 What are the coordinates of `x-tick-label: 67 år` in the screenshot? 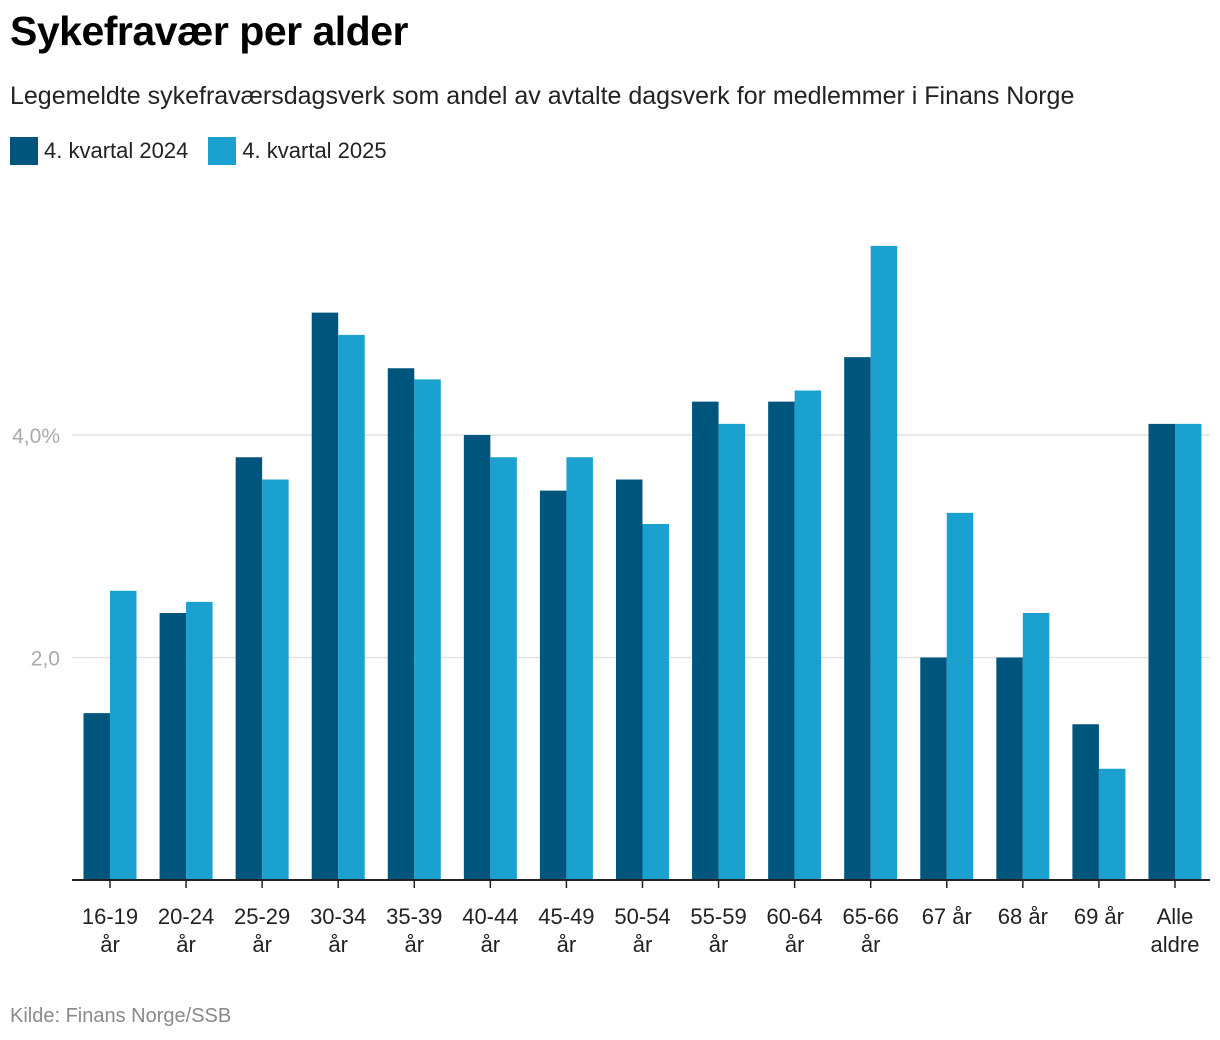 It's located at (947, 916).